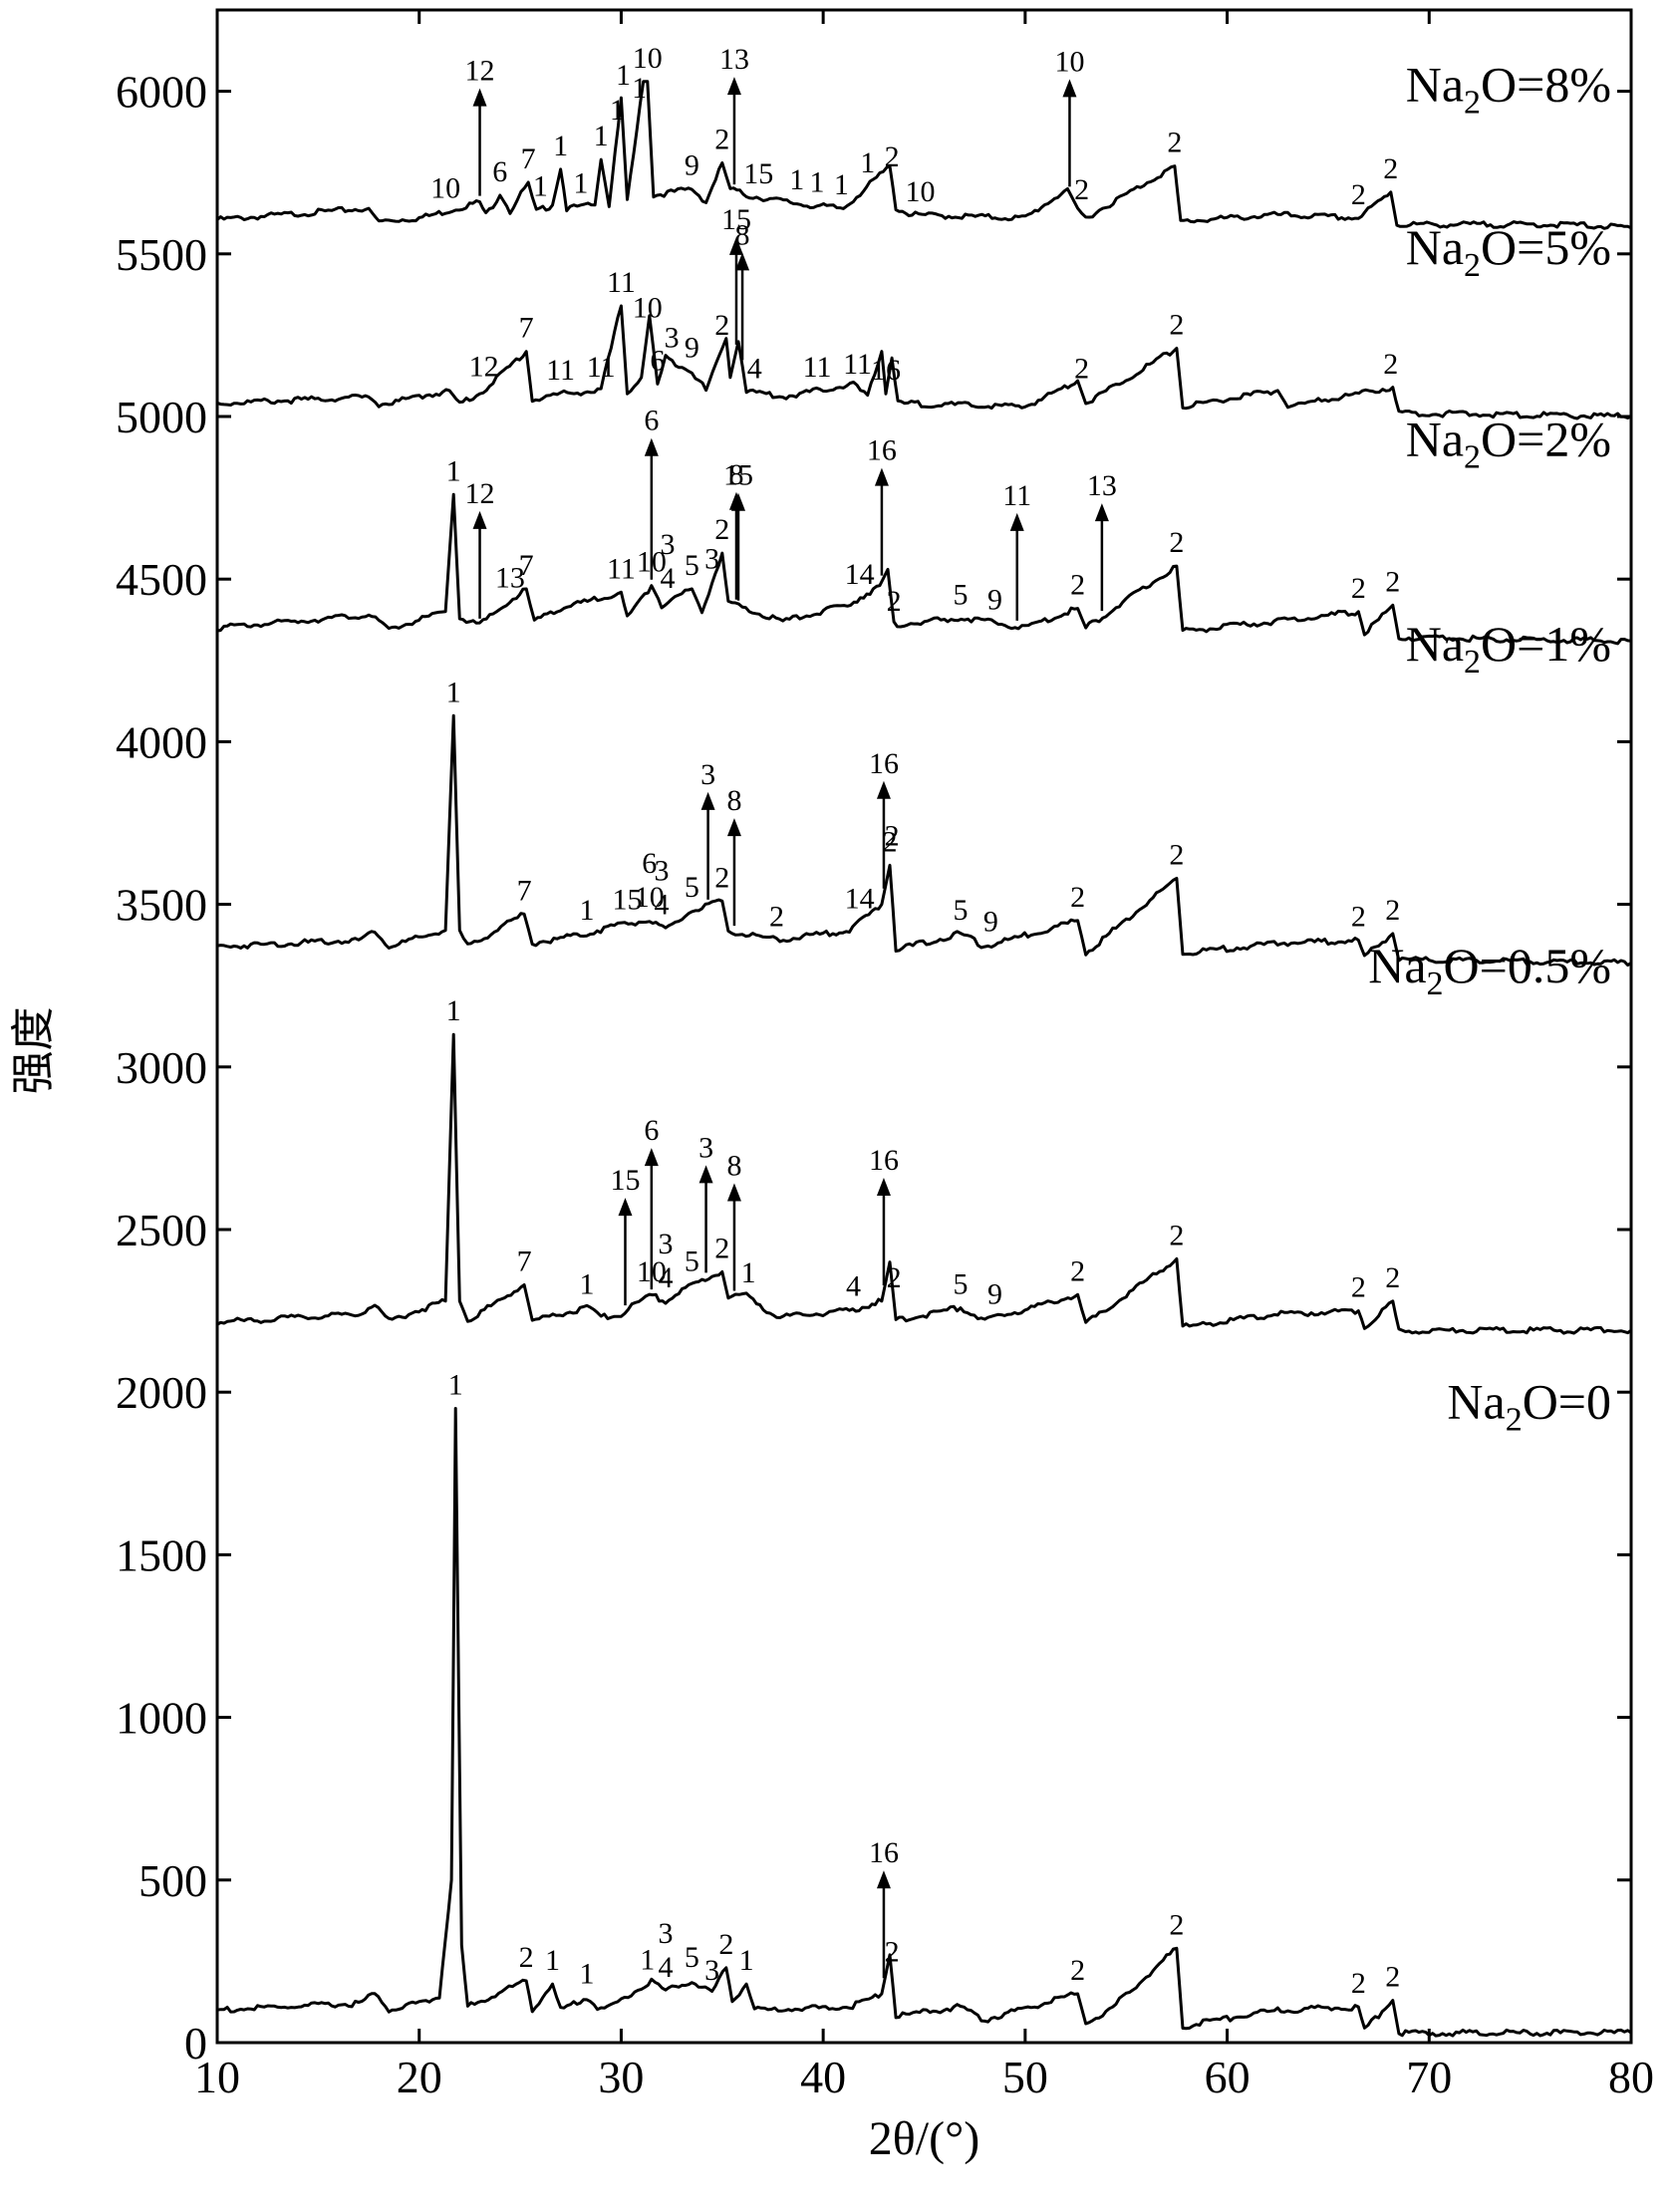 The width and height of the screenshot is (1669, 2212). I want to click on series-label: Na2O=8%, so click(1509, 90).